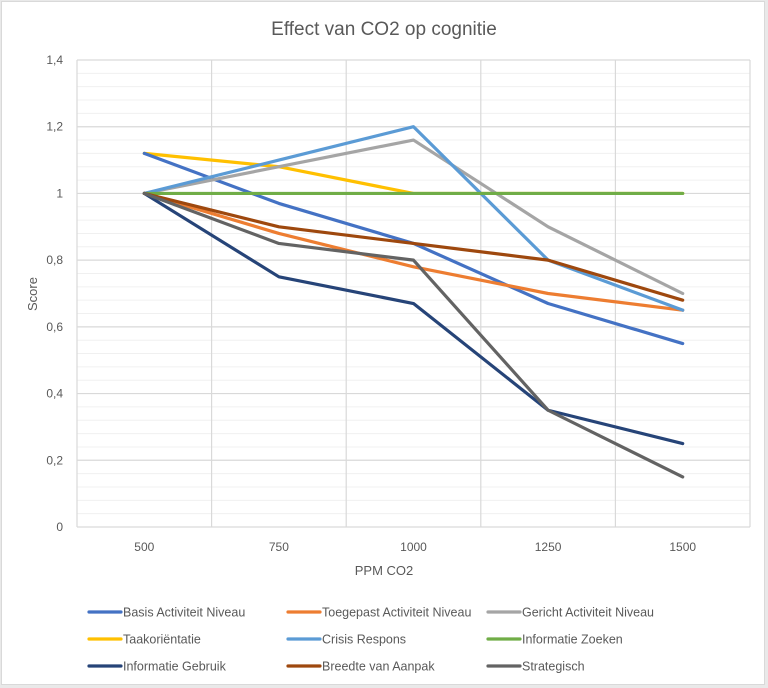 The height and width of the screenshot is (688, 768). I want to click on y-tick-label: 0,8, so click(54, 260).